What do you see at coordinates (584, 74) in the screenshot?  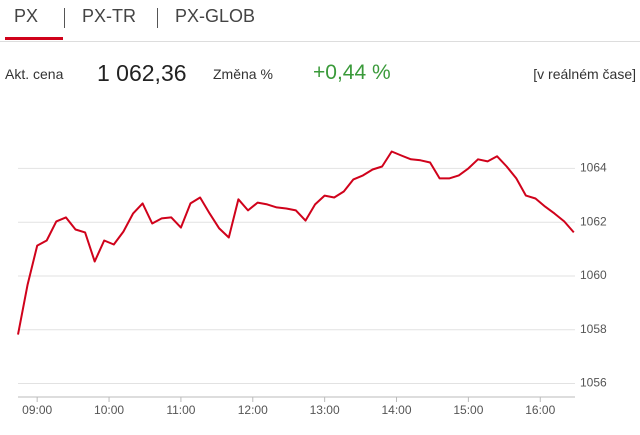 I see `realtime-note: [v reálném čase]` at bounding box center [584, 74].